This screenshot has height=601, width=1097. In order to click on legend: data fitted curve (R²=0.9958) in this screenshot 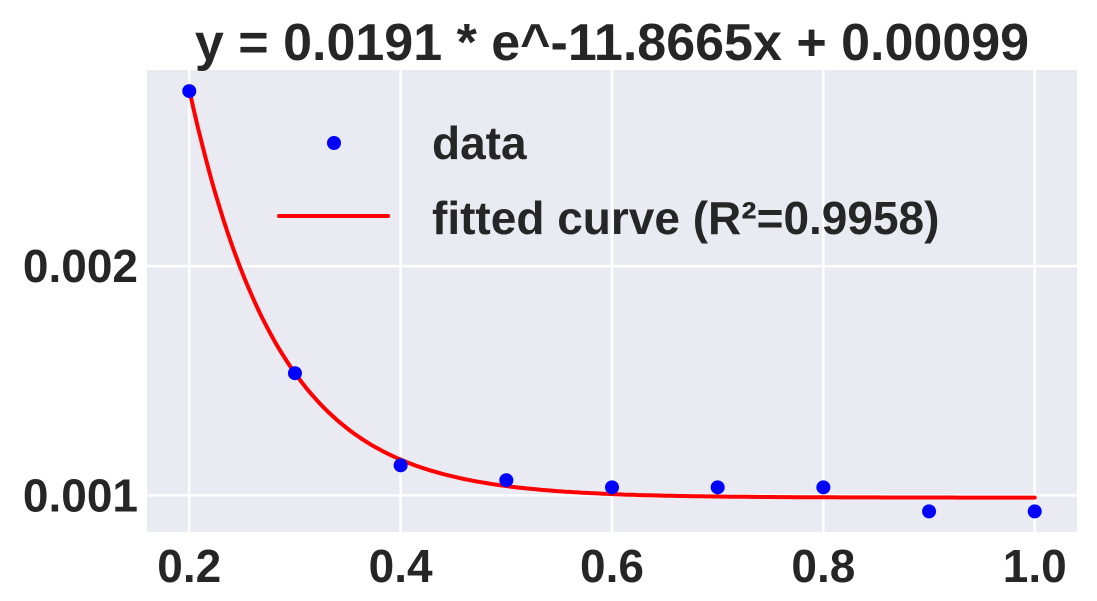, I will do `click(608, 180)`.